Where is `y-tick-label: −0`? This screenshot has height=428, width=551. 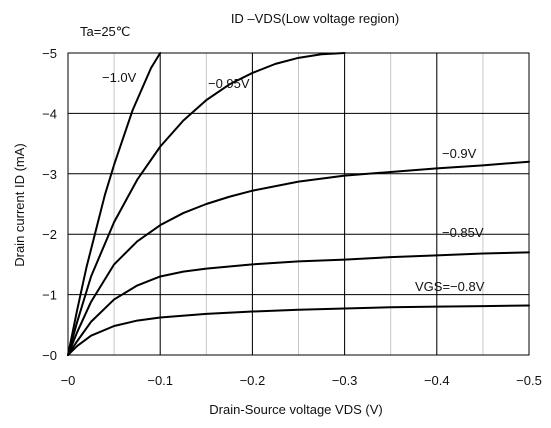
y-tick-label: −0 is located at coordinates (49, 355).